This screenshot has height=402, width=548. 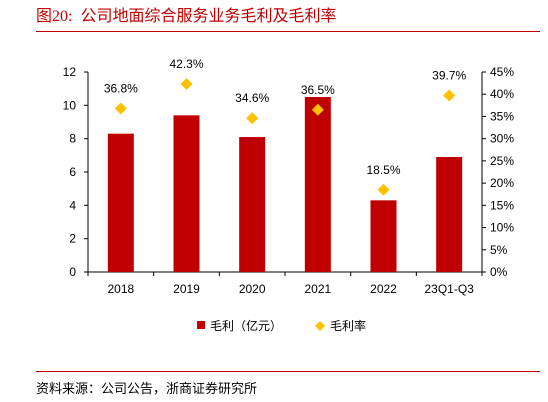 What do you see at coordinates (288, 371) in the screenshot?
I see `source-divider` at bounding box center [288, 371].